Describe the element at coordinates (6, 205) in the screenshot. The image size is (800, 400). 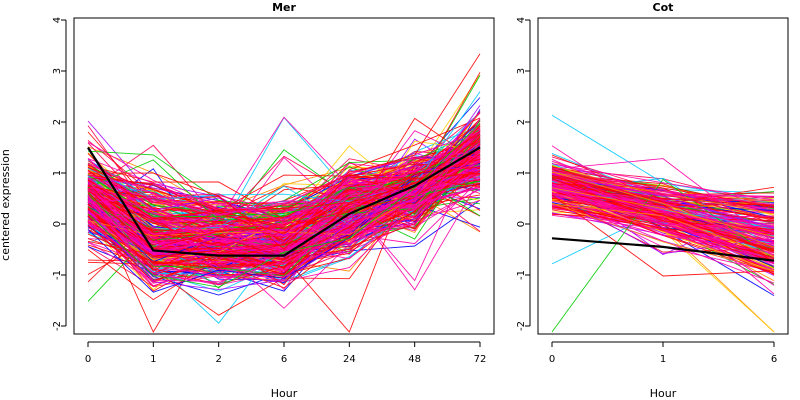
I see `figure-ylabel: centered expression` at that location.